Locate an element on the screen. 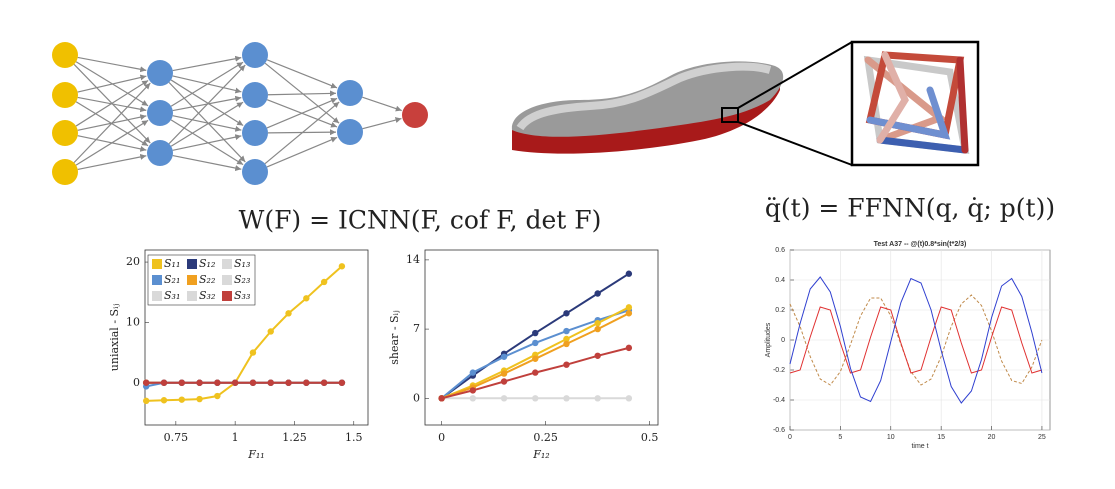 Image resolution: width=1115 pixels, height=489 pixels. y-tick-label: 0.6 is located at coordinates (780, 250).